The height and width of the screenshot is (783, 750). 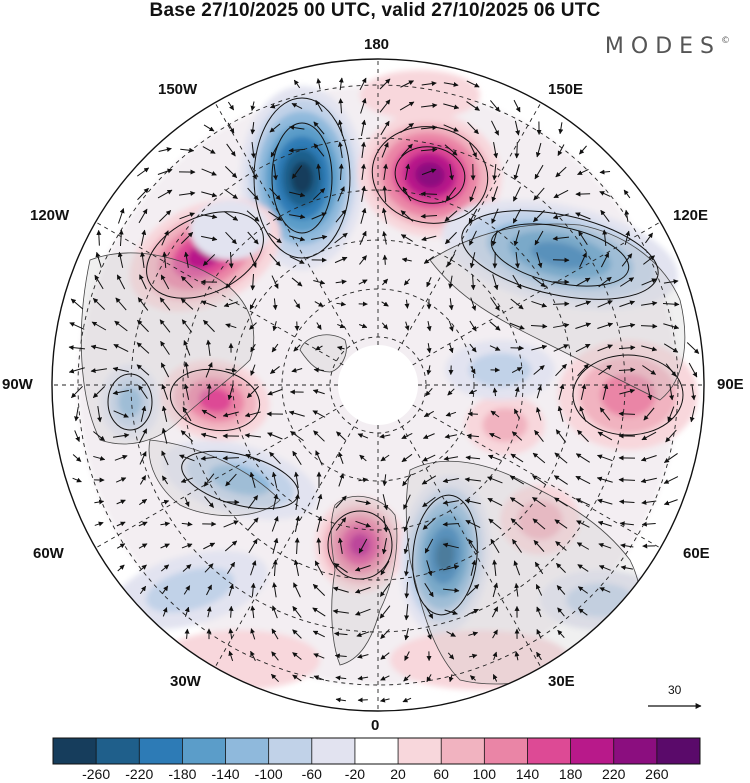 What do you see at coordinates (480, 660) in the screenshot?
I see `positive-south-30e` at bounding box center [480, 660].